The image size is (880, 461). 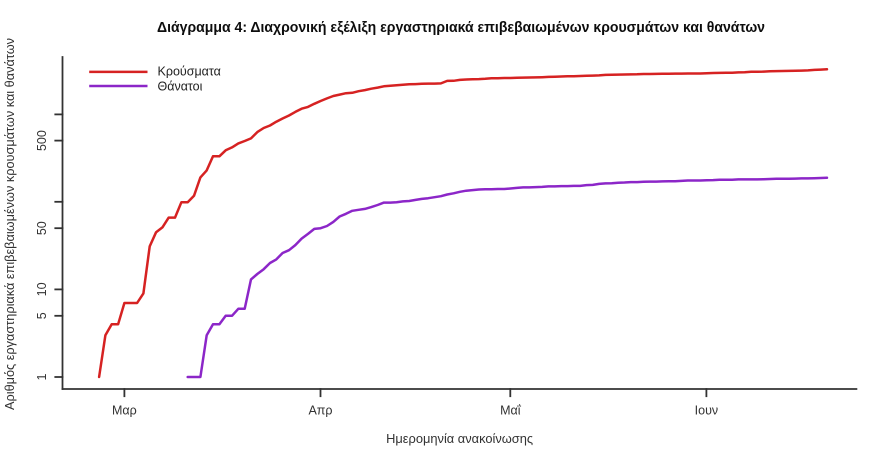 What do you see at coordinates (189, 72) in the screenshot?
I see `svg-text: Κρούσματα` at bounding box center [189, 72].